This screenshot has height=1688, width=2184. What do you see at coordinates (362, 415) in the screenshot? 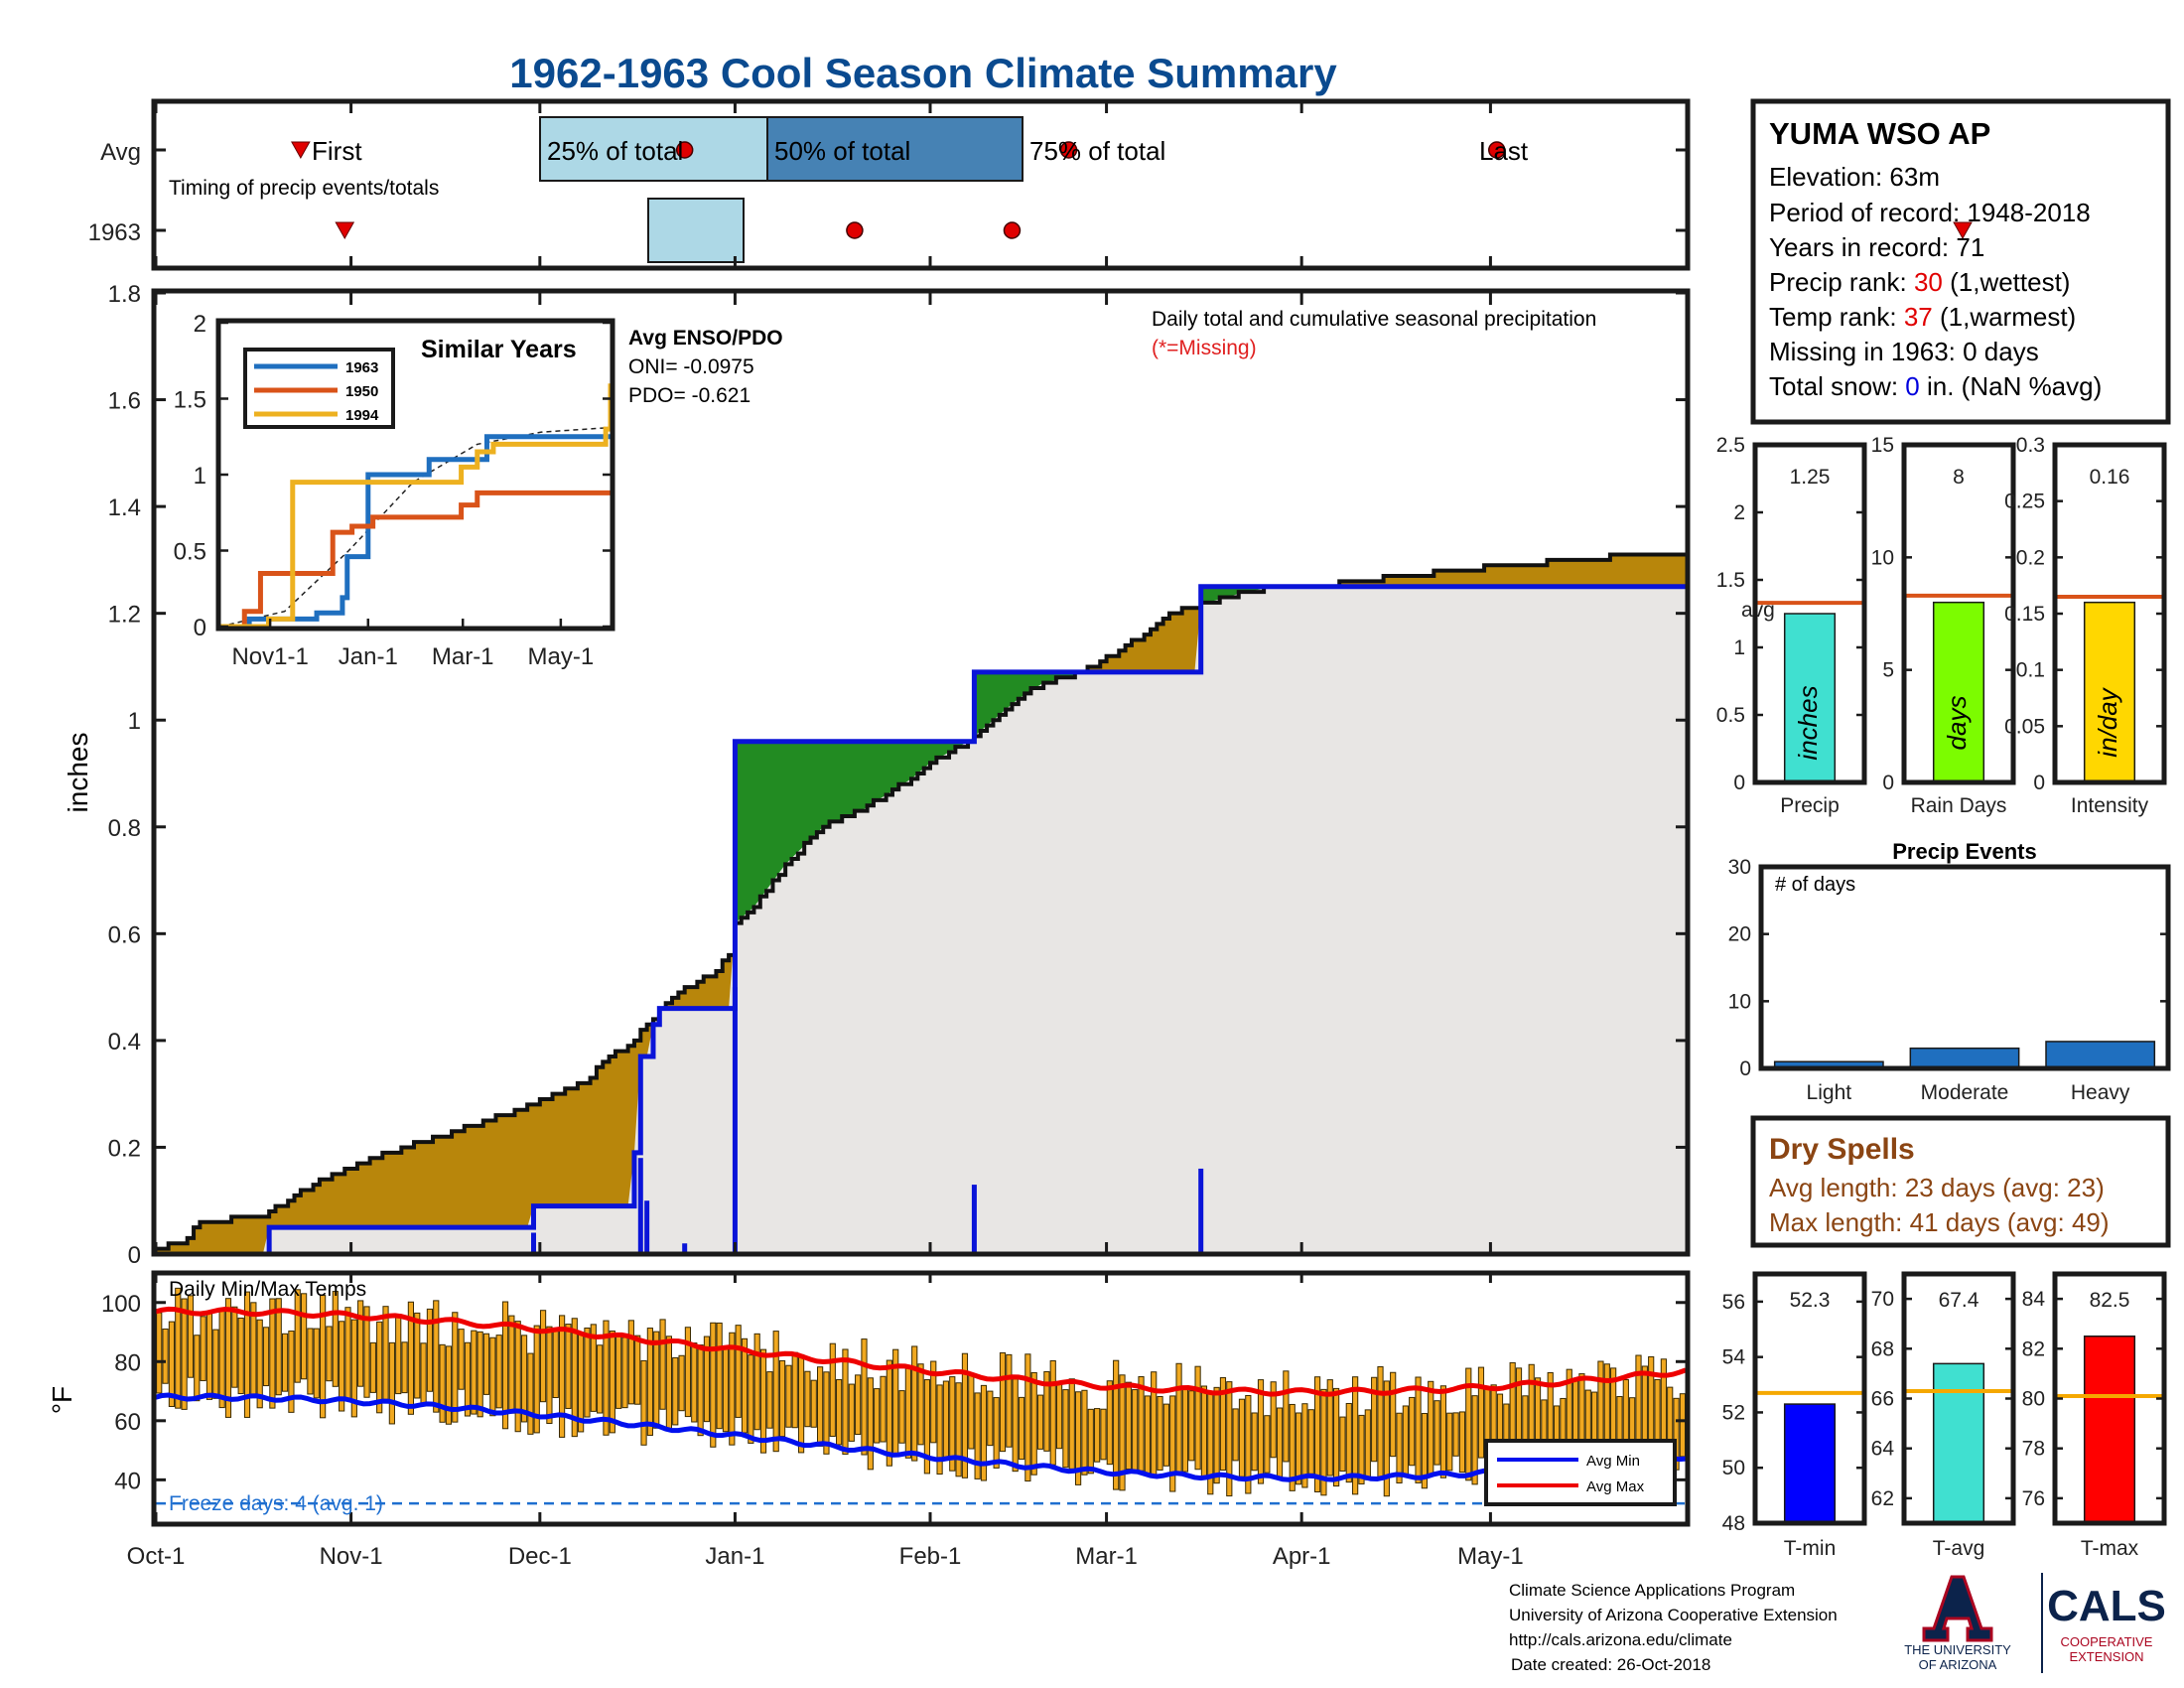
I see `legend-label-1994: 1994` at bounding box center [362, 415].